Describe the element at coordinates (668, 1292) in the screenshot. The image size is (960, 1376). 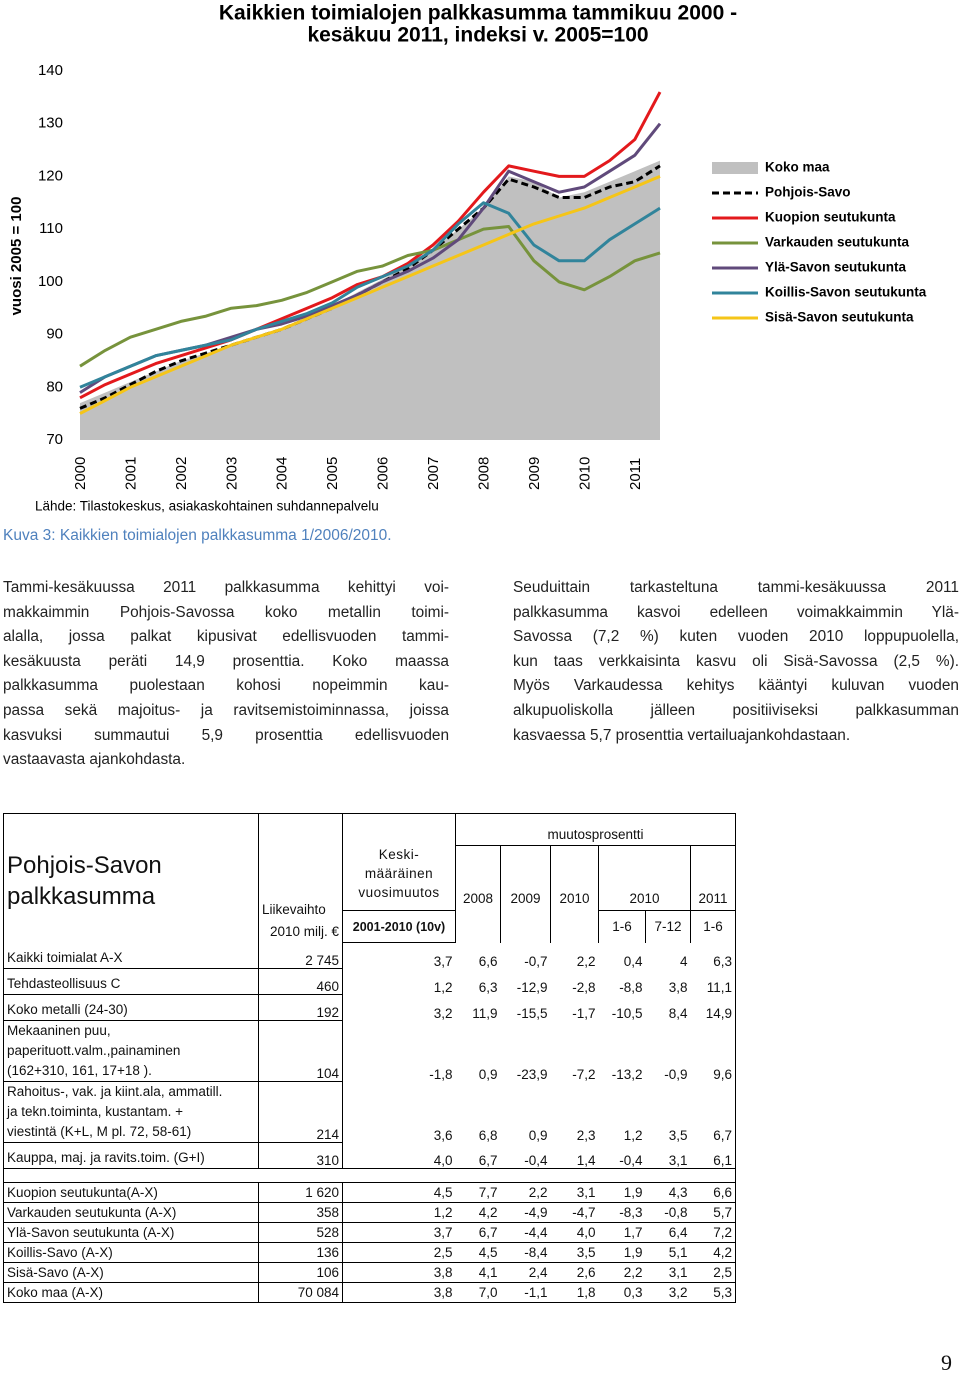
I see `cell: 3,2` at that location.